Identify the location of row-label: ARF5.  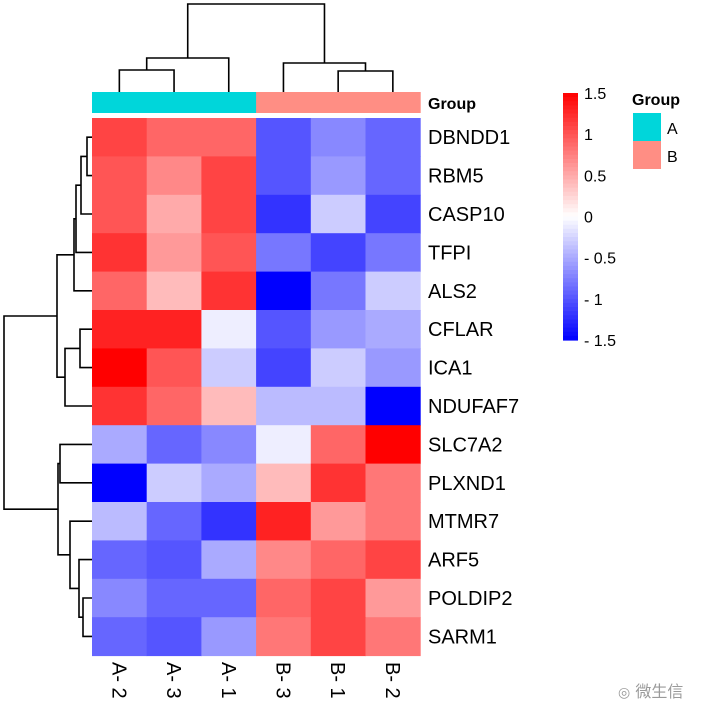
(453, 561).